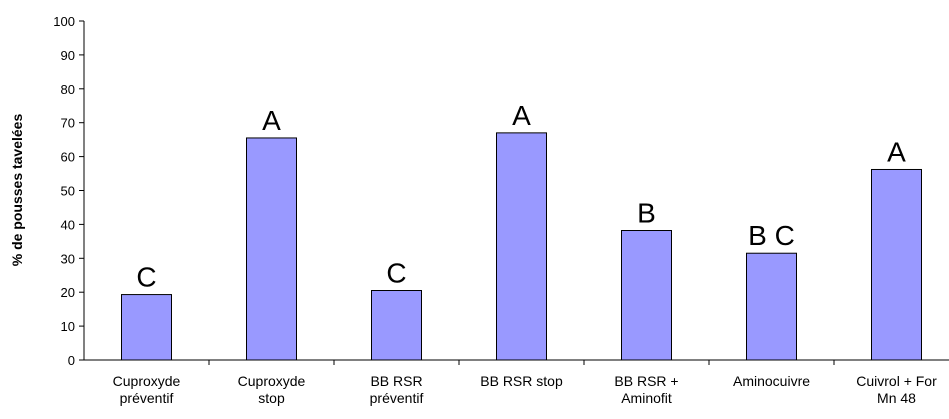 This screenshot has height=419, width=949. What do you see at coordinates (68, 258) in the screenshot?
I see `y-tick-label: 30` at bounding box center [68, 258].